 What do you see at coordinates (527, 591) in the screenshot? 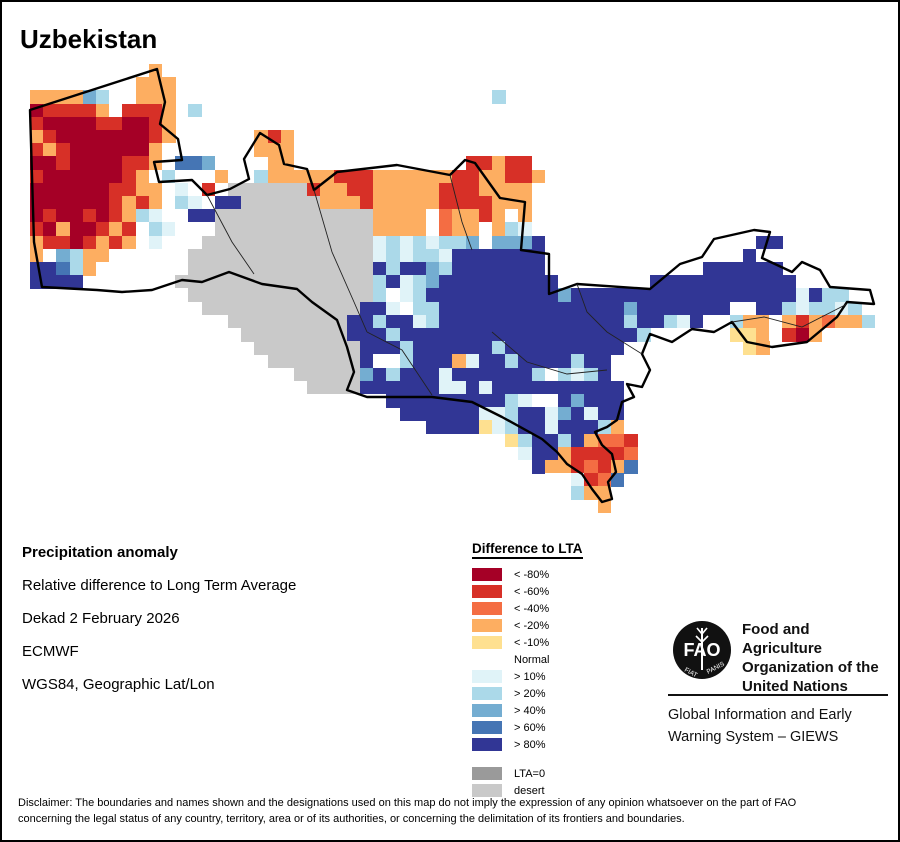
I see `legend-item: < -60%` at bounding box center [527, 591].